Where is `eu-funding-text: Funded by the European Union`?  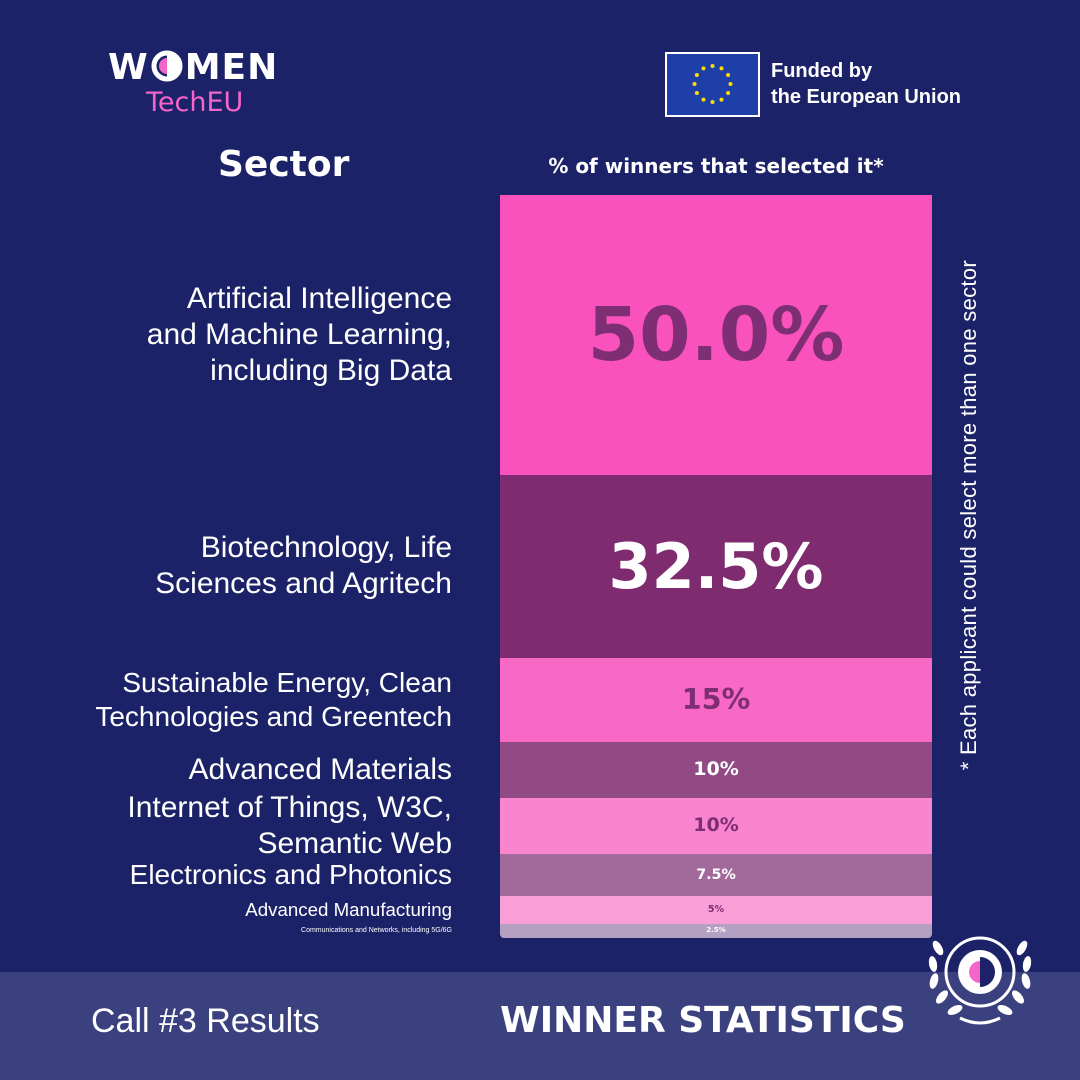 eu-funding-text: Funded by the European Union is located at coordinates (866, 84).